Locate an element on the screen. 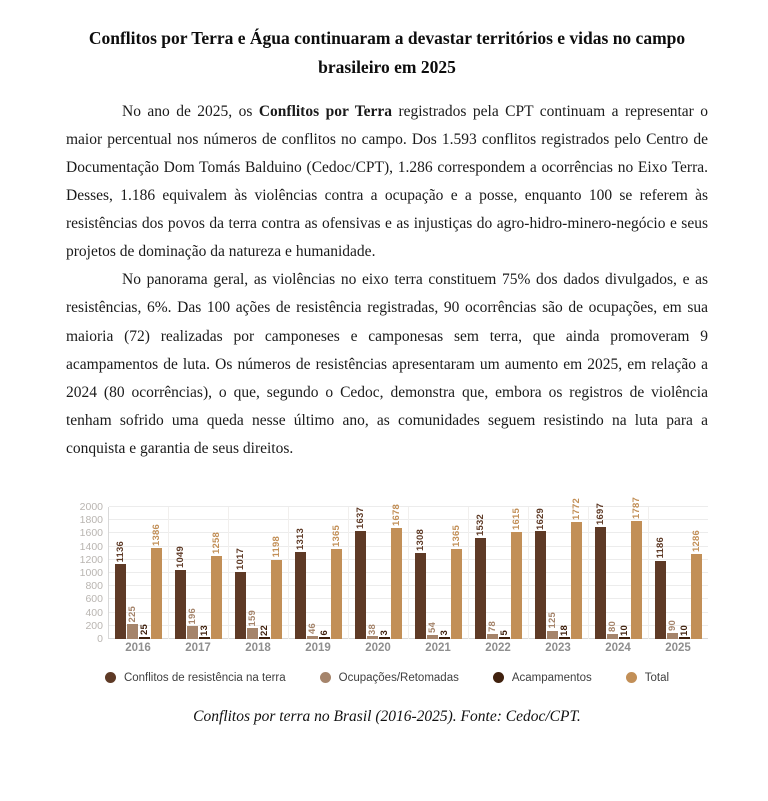 This screenshot has height=801, width=768. bar-value-label: 5 is located at coordinates (504, 632).